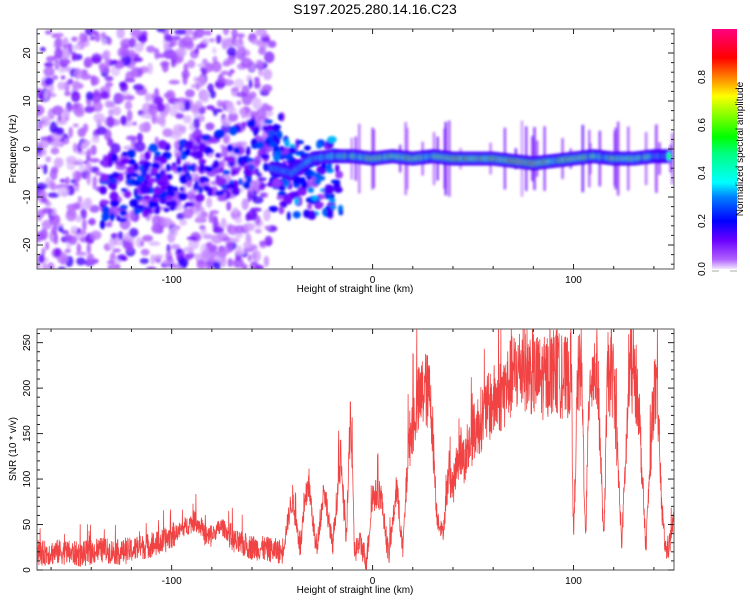 This screenshot has width=750, height=600. I want to click on spectrogram-x-label: Height of straight line (km), so click(355, 289).